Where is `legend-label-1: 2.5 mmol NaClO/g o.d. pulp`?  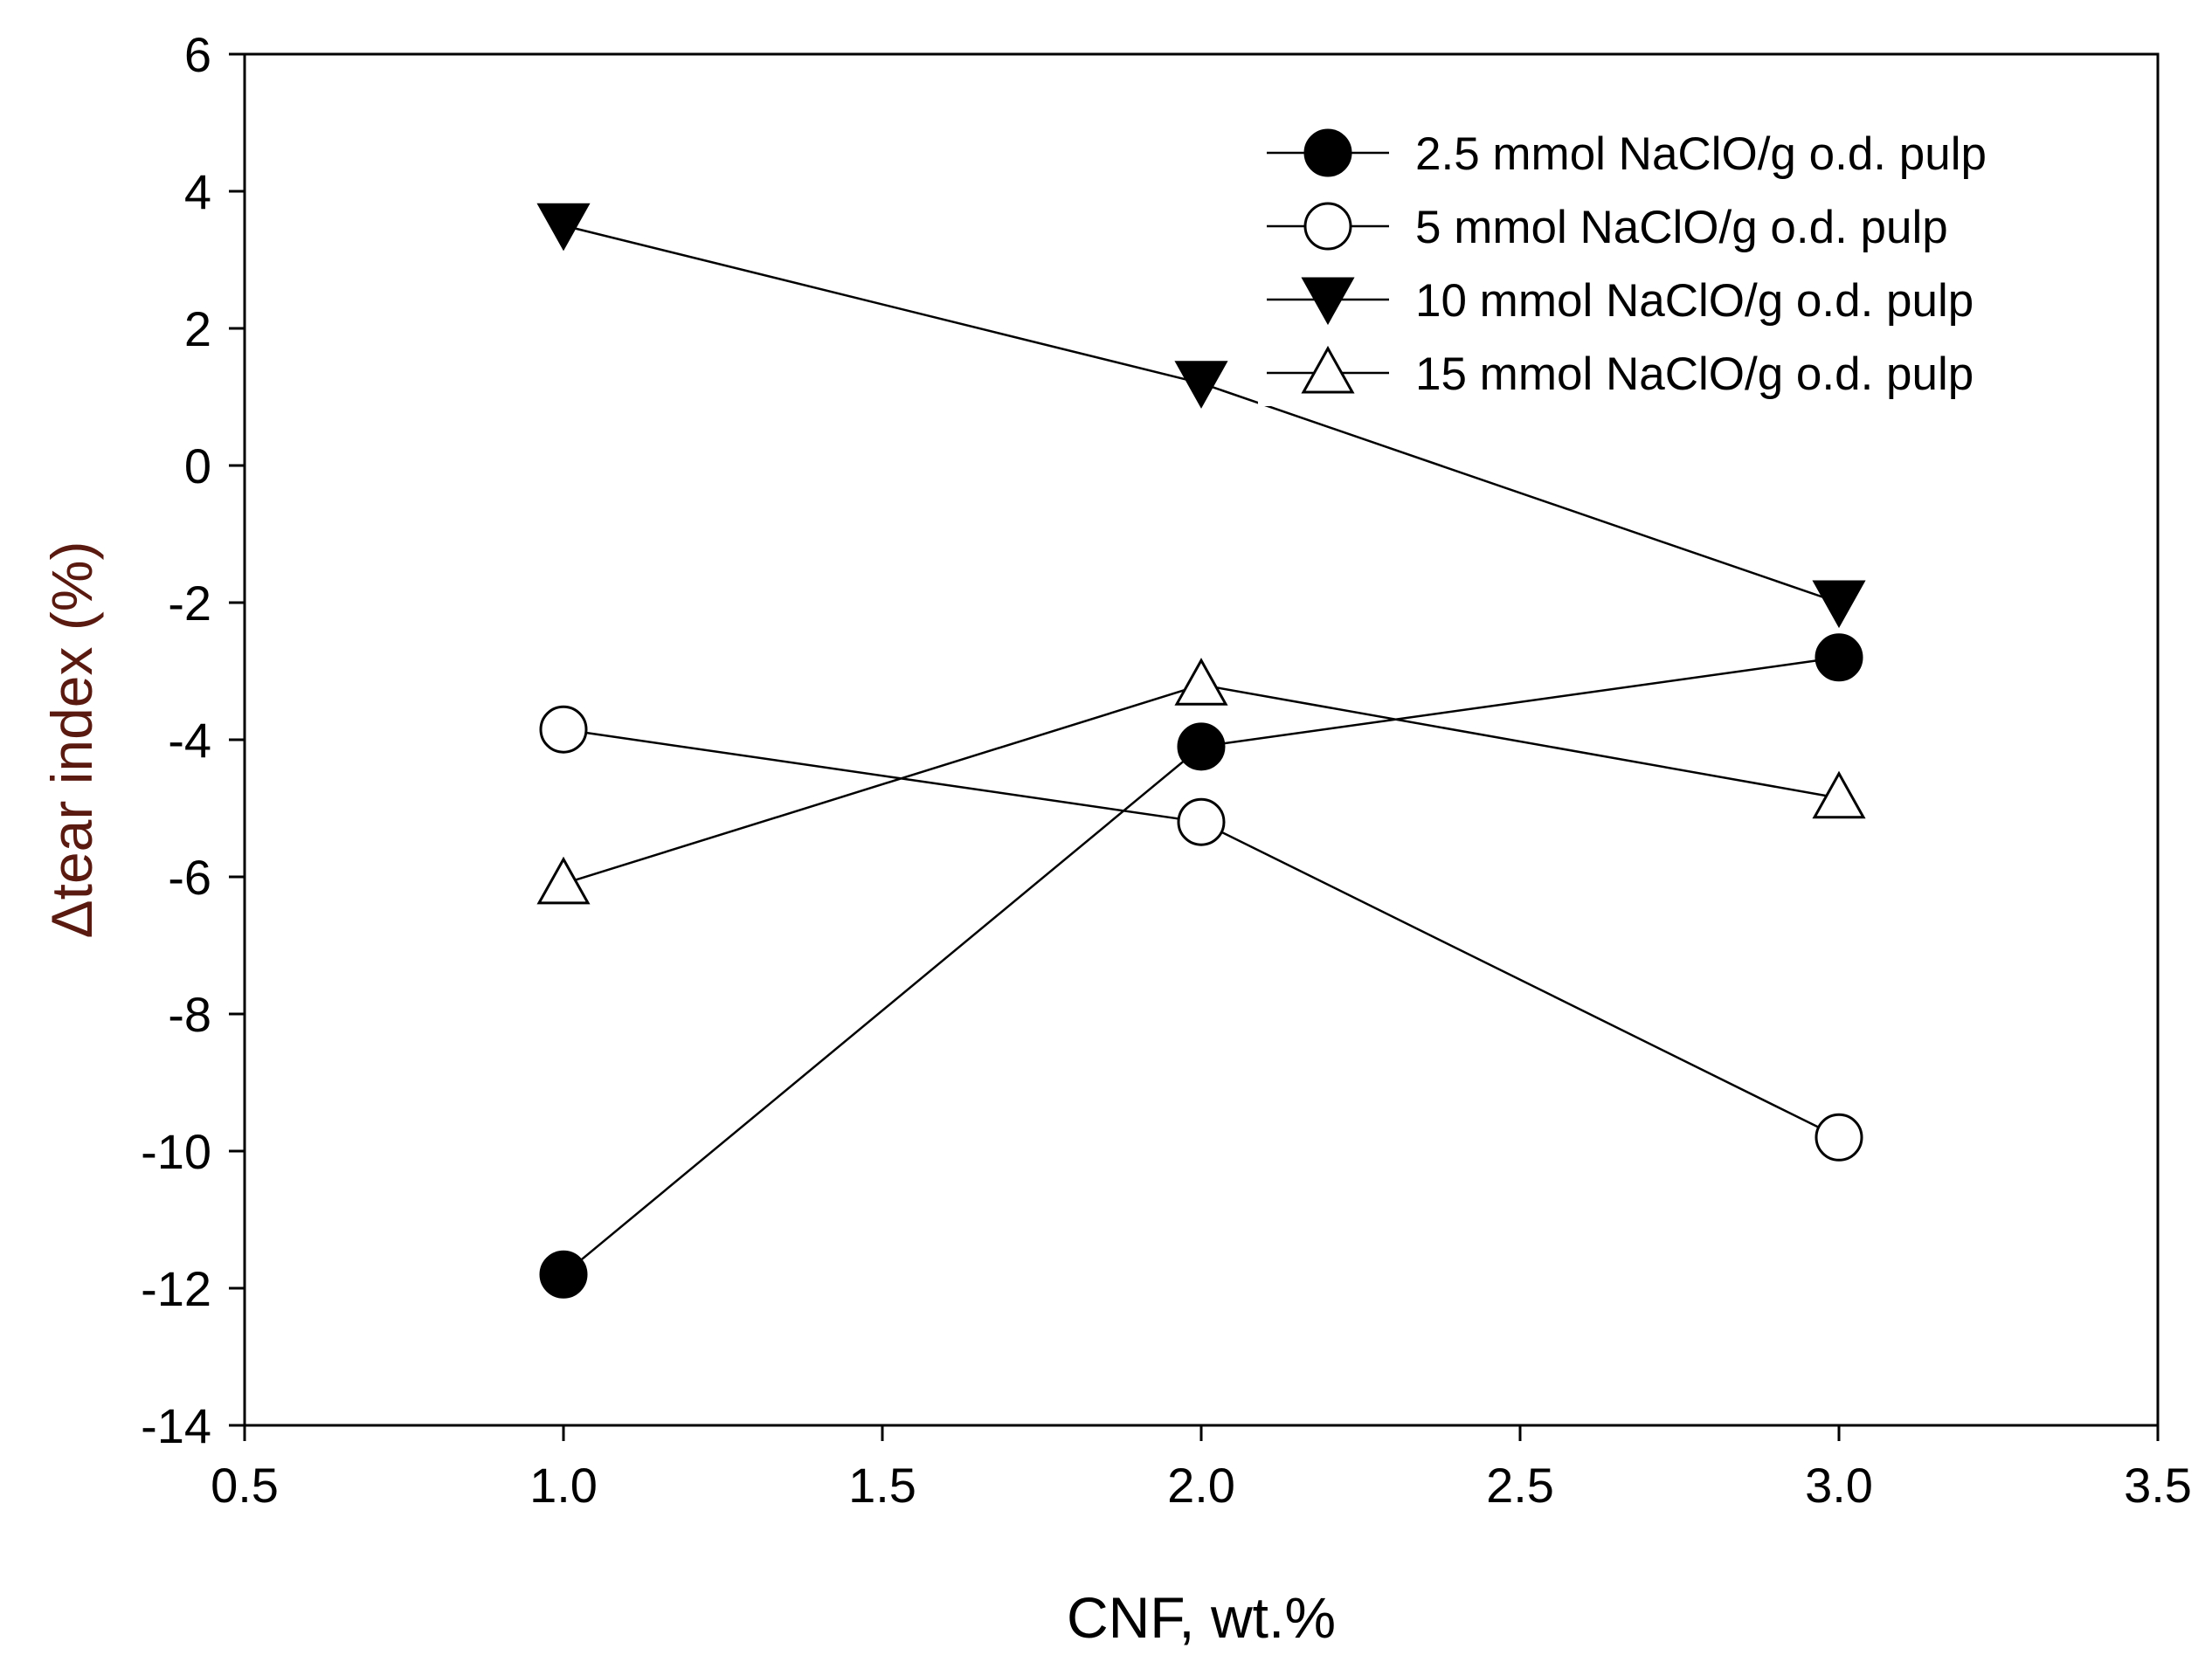 legend-label-1: 2.5 mmol NaClO/g o.d. pulp is located at coordinates (1701, 154).